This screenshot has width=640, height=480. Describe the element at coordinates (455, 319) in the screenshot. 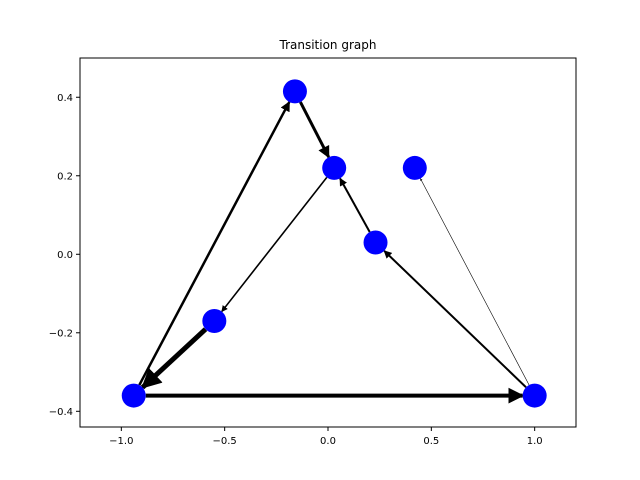

I see `edge-n6-n4` at that location.